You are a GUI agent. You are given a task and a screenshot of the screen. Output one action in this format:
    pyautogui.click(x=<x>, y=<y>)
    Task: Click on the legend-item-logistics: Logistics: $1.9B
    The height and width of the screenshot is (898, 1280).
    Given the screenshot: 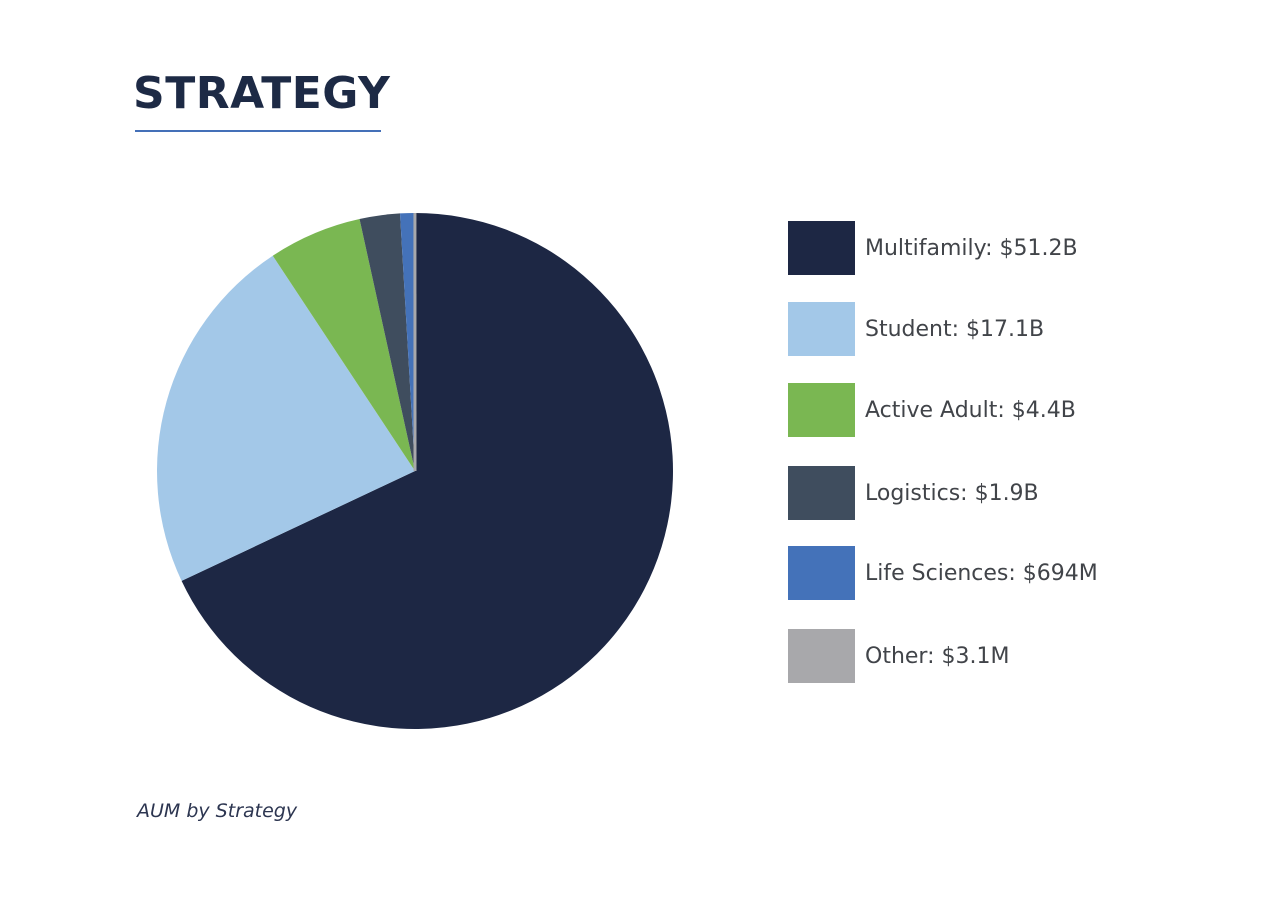 What is the action you would take?
    pyautogui.click(x=913, y=493)
    